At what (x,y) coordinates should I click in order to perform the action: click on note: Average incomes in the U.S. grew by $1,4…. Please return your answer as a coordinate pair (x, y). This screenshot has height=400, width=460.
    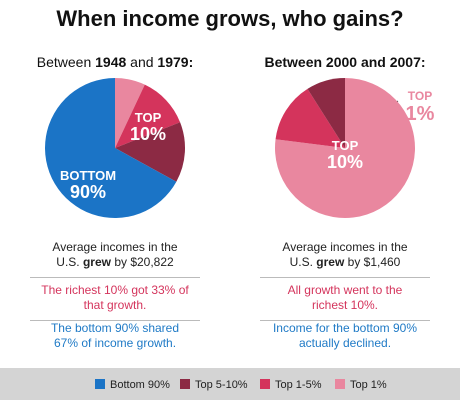
    Looking at the image, I should click on (345, 255).